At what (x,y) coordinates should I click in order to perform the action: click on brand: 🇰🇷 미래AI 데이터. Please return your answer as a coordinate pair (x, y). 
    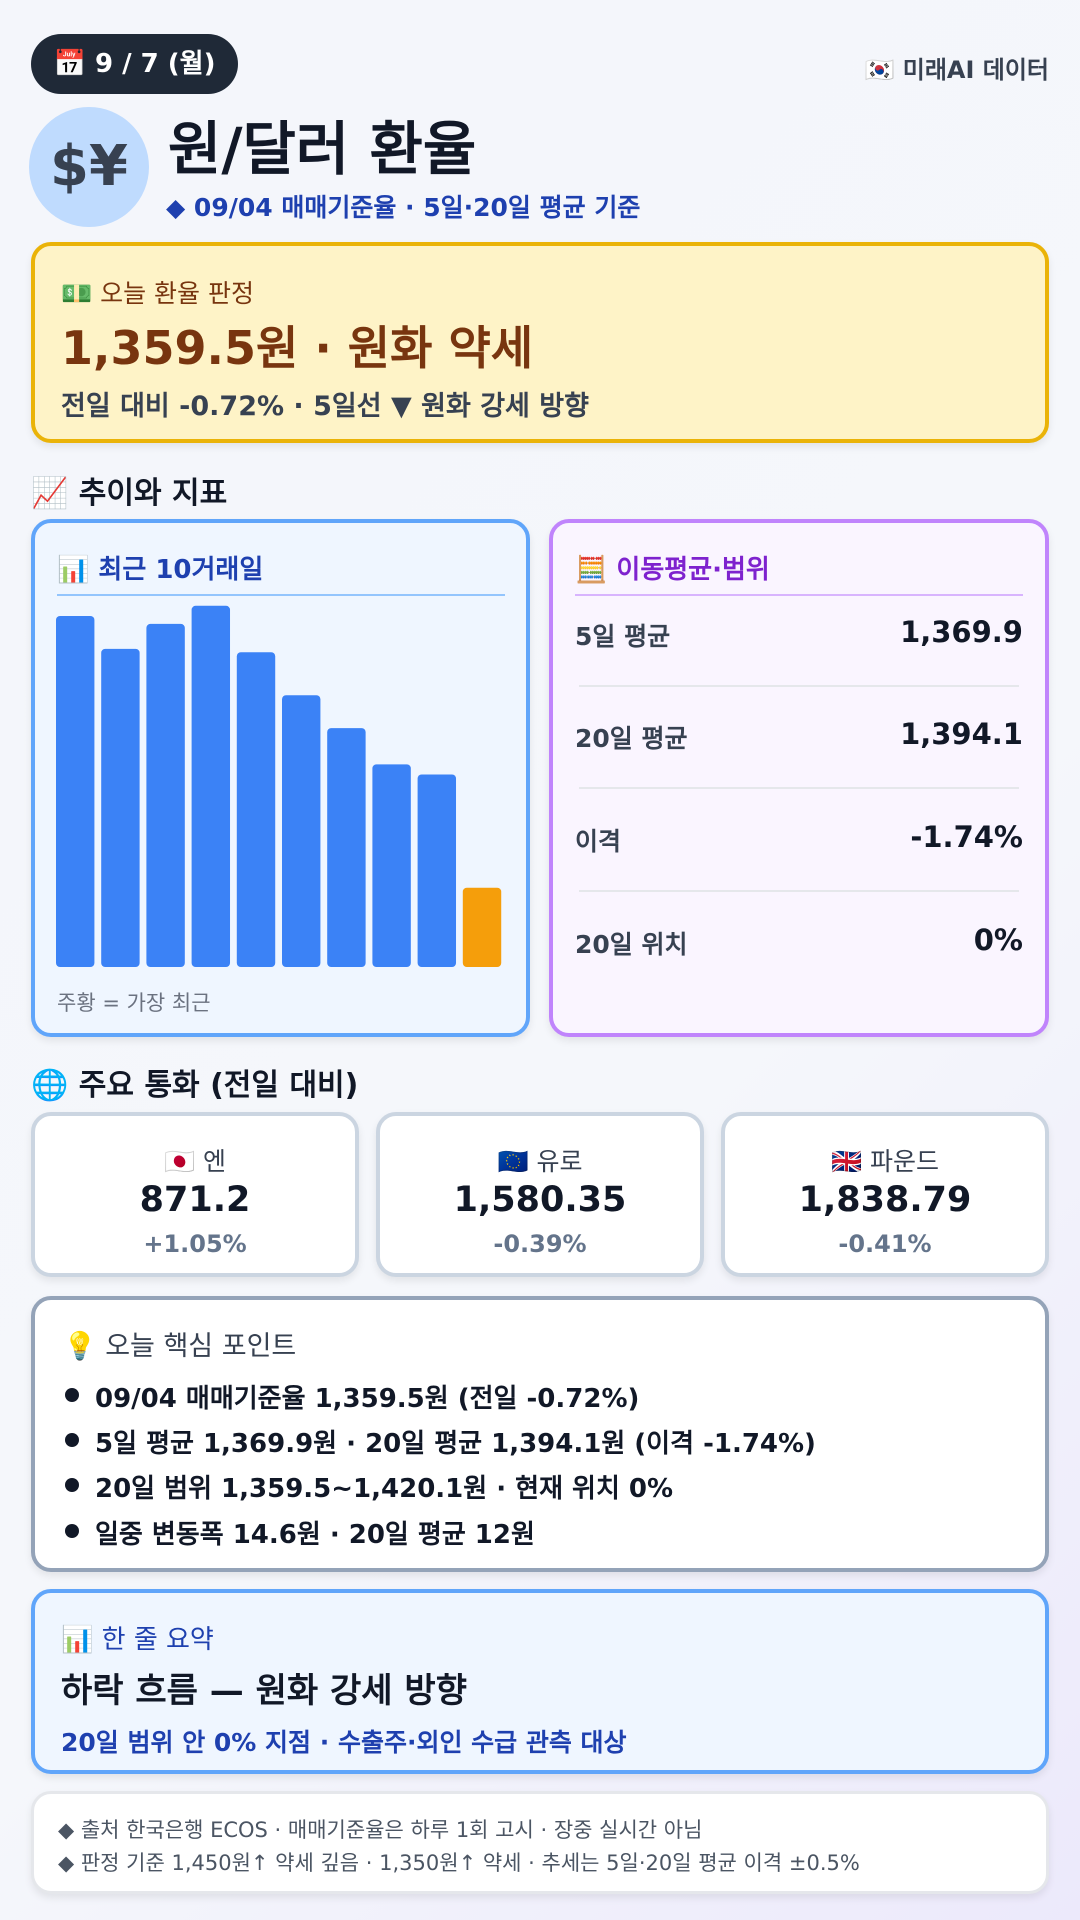
    Looking at the image, I should click on (957, 70).